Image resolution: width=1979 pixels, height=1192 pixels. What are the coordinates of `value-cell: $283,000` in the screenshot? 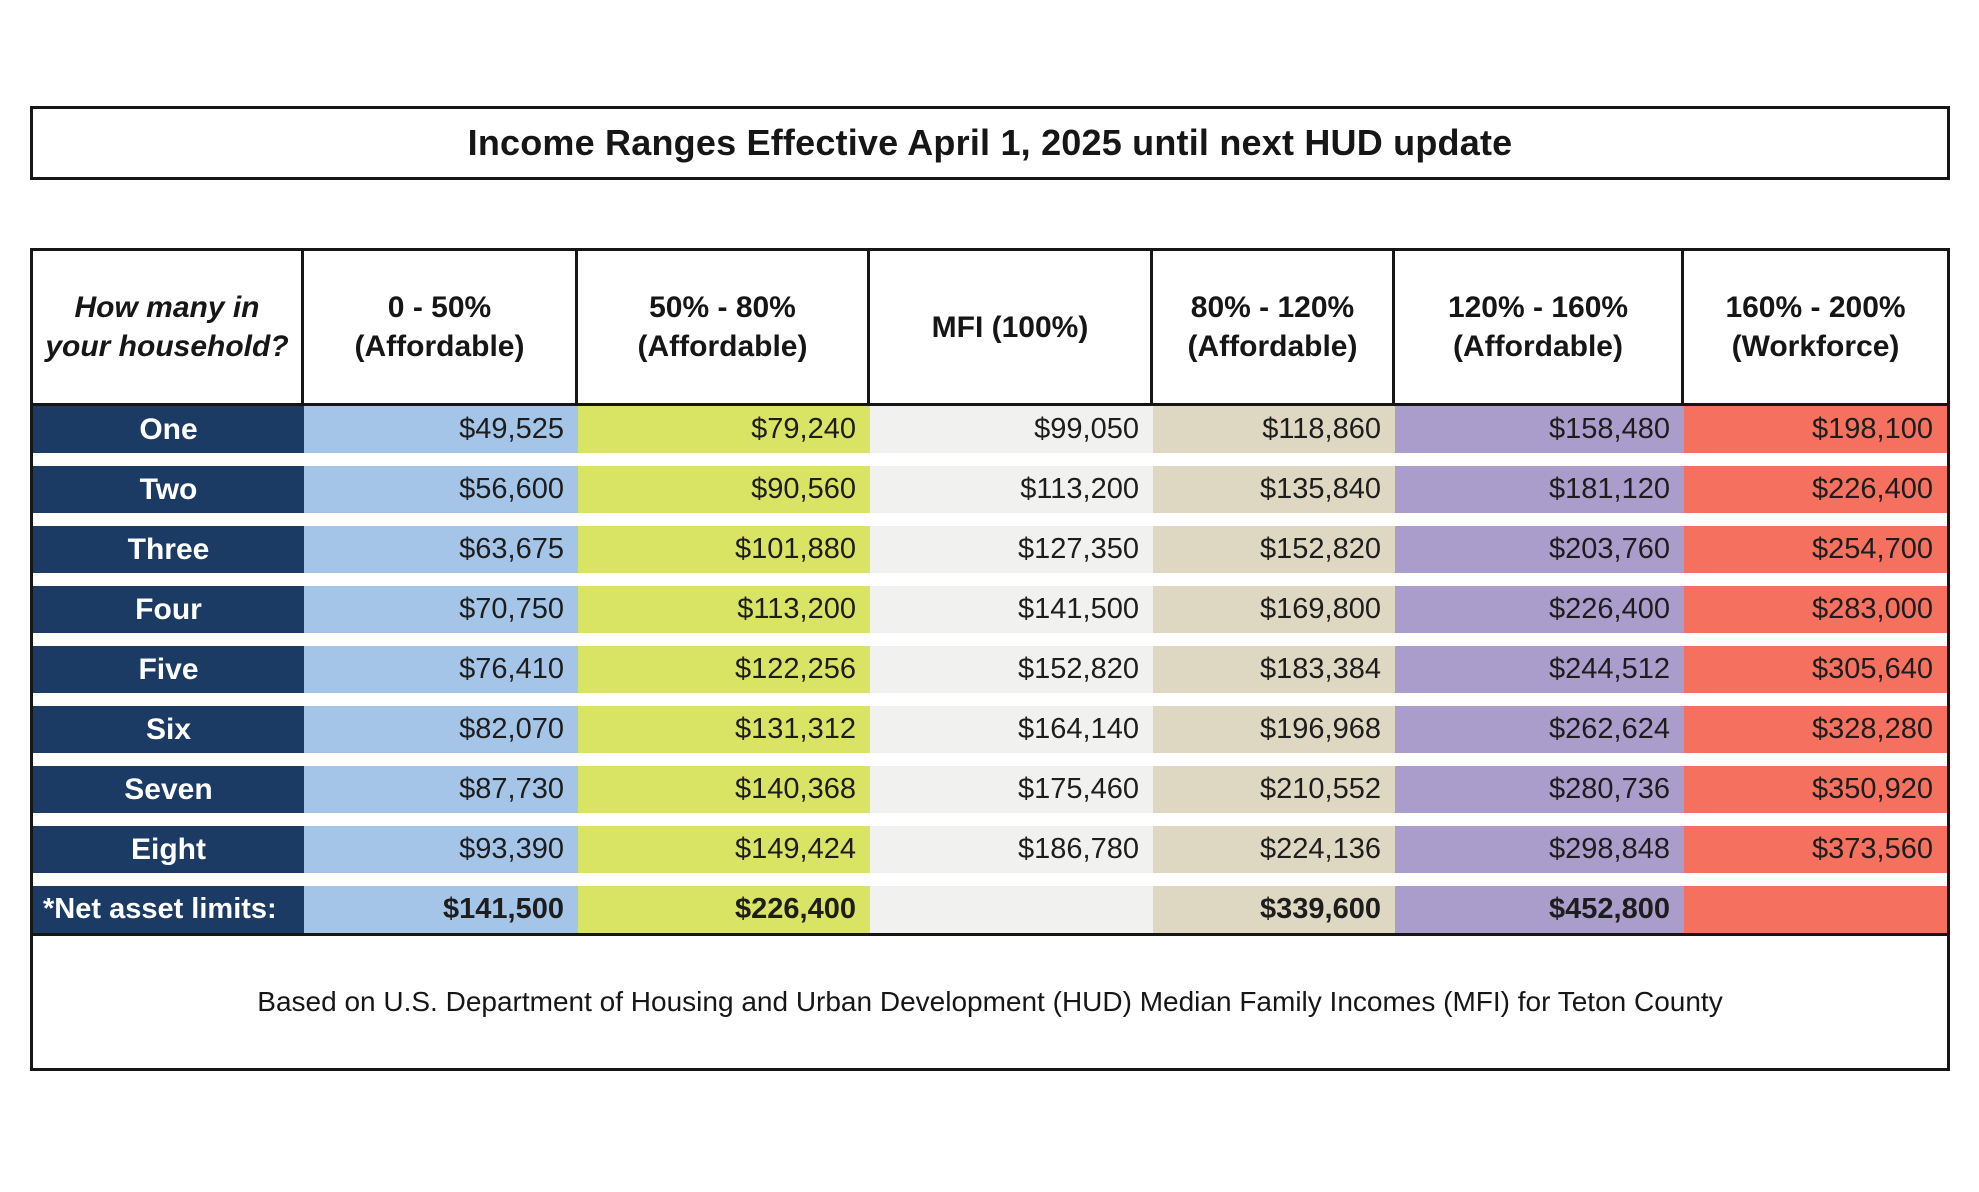 It's located at (1815, 609).